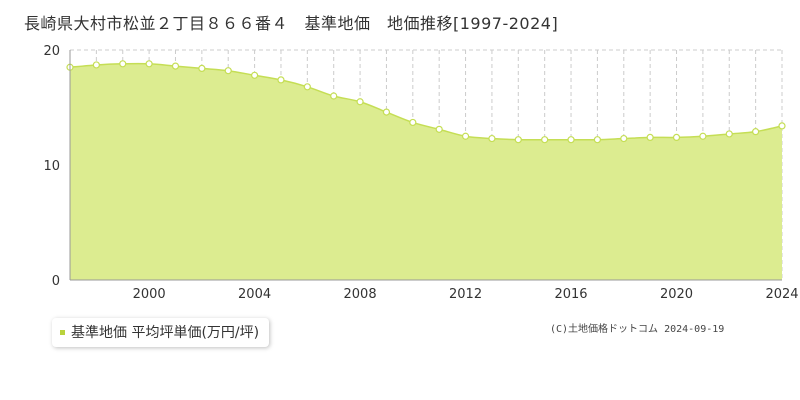 The width and height of the screenshot is (800, 400). What do you see at coordinates (51, 51) in the screenshot?
I see `y-tick-label: 20` at bounding box center [51, 51].